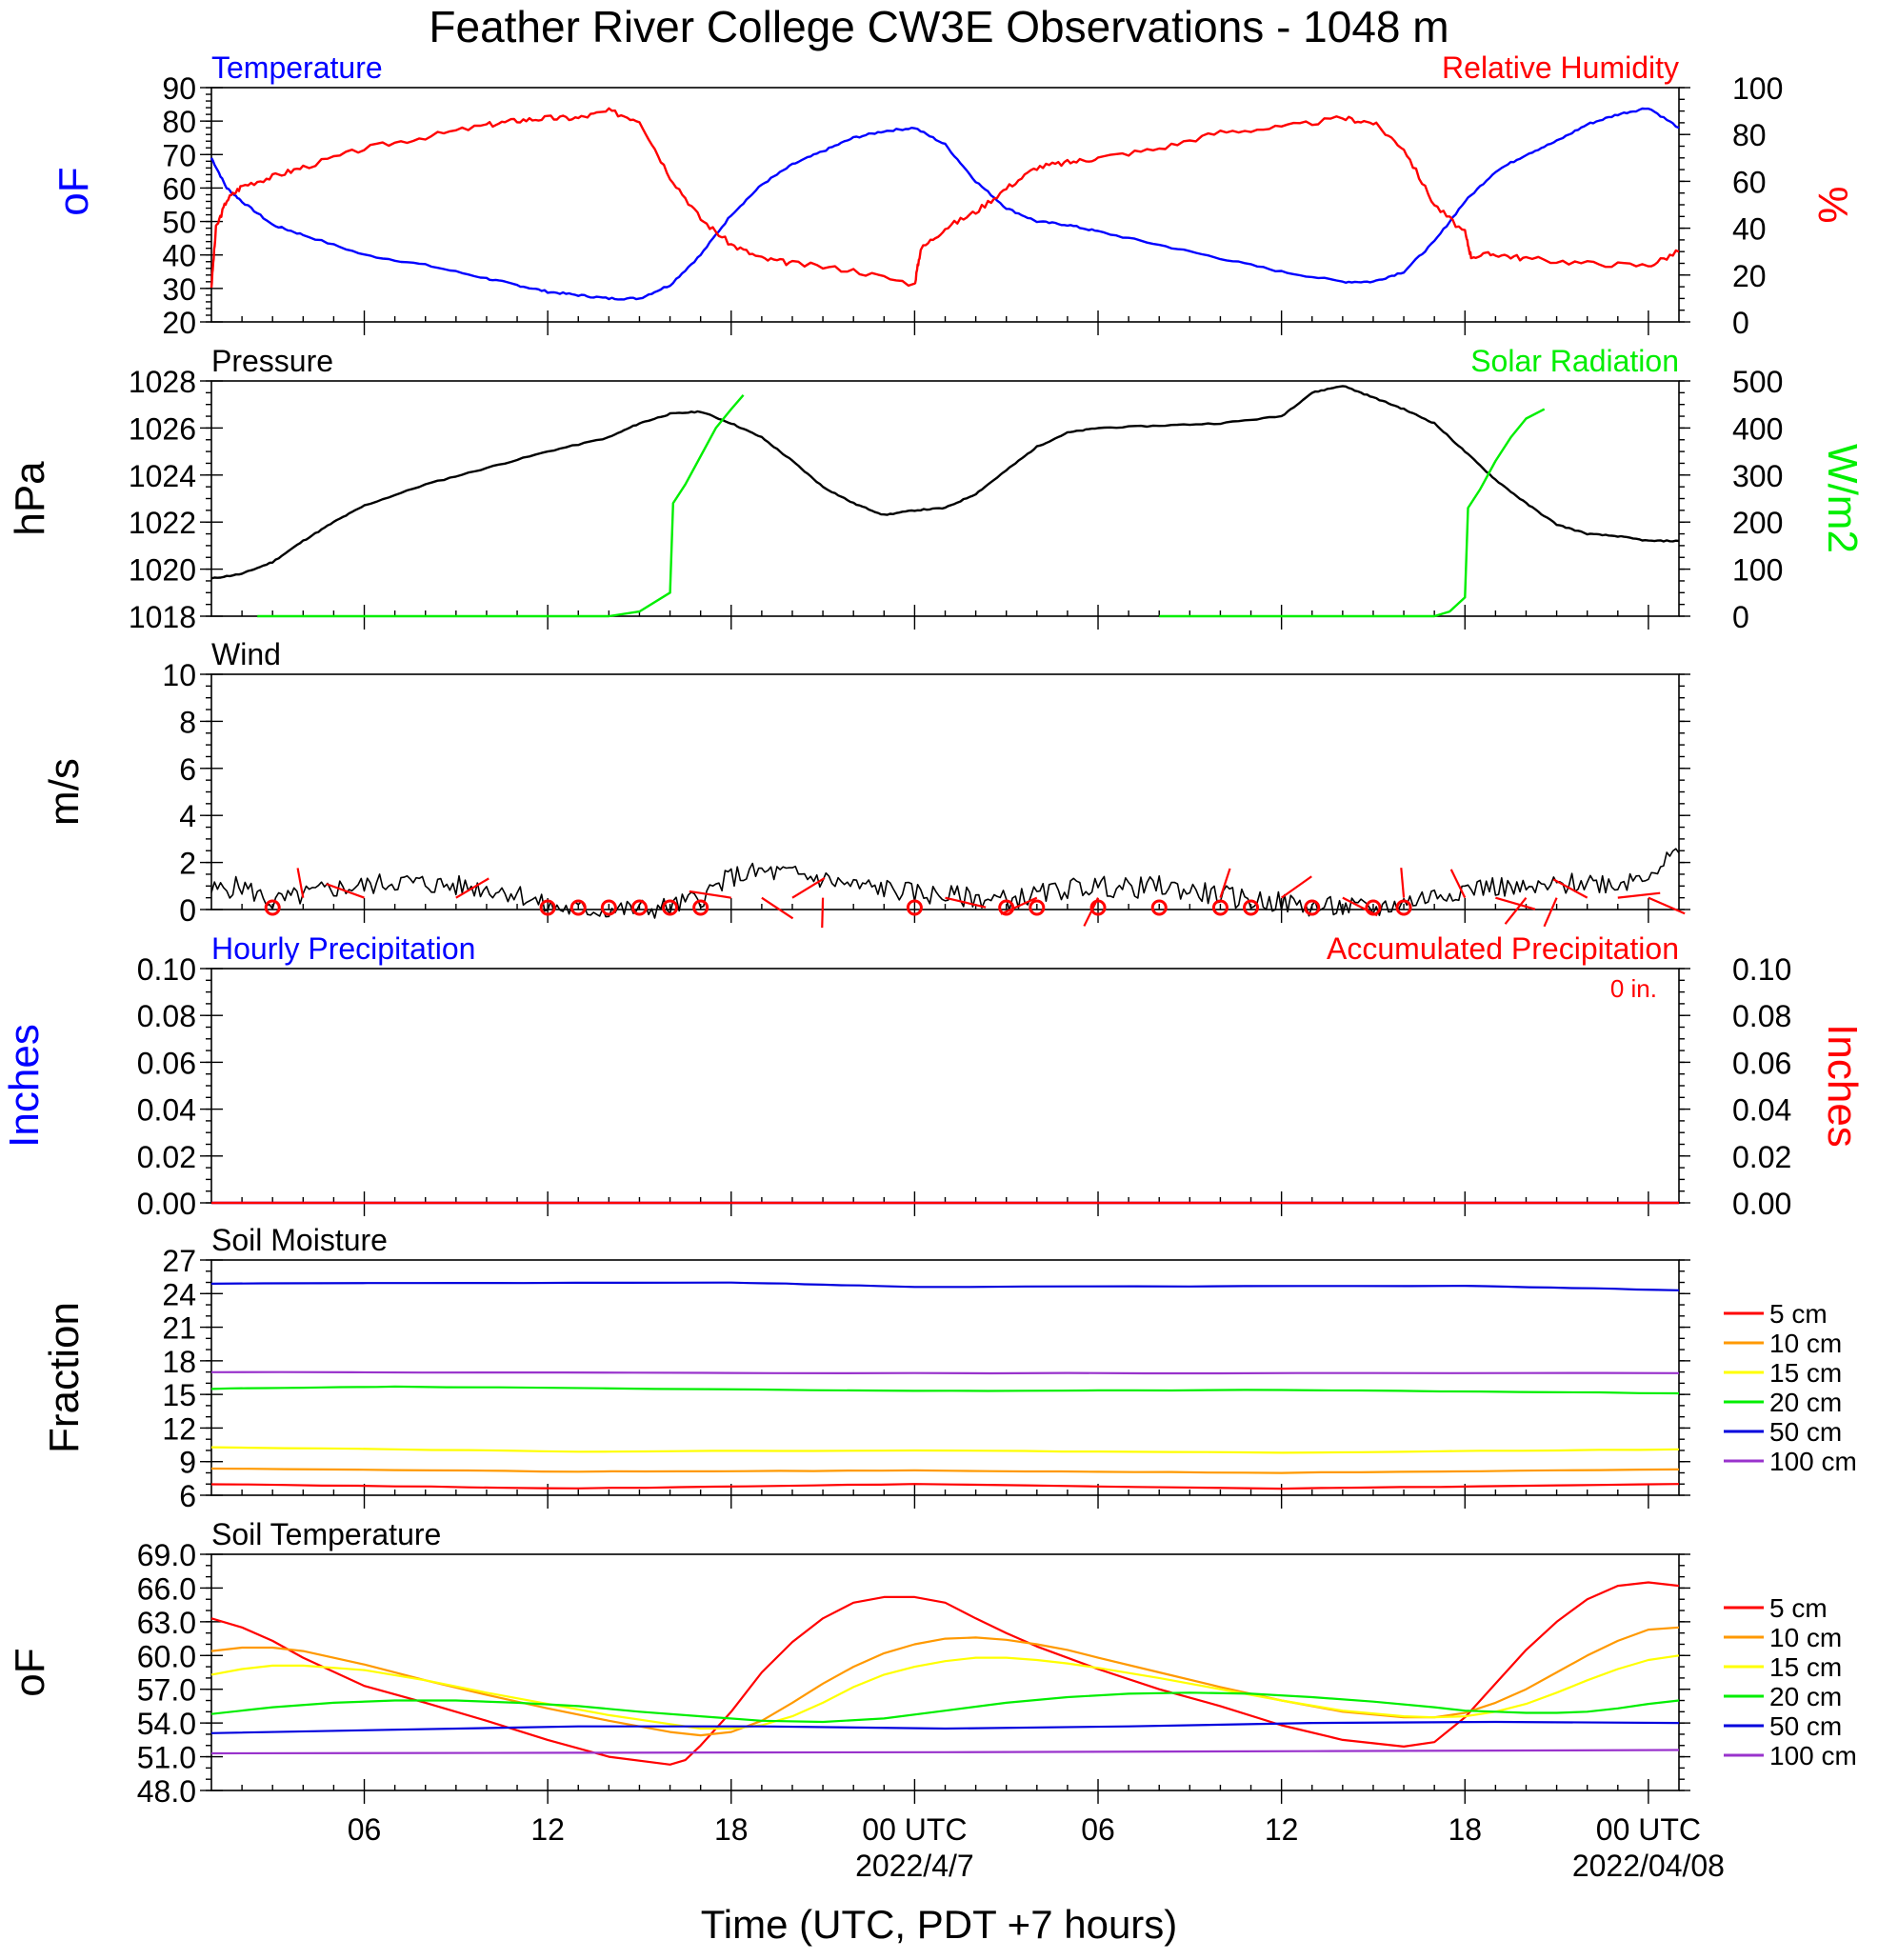  Describe the element at coordinates (1761, 1063) in the screenshot. I see `y2-tick-label: 0.06` at that location.